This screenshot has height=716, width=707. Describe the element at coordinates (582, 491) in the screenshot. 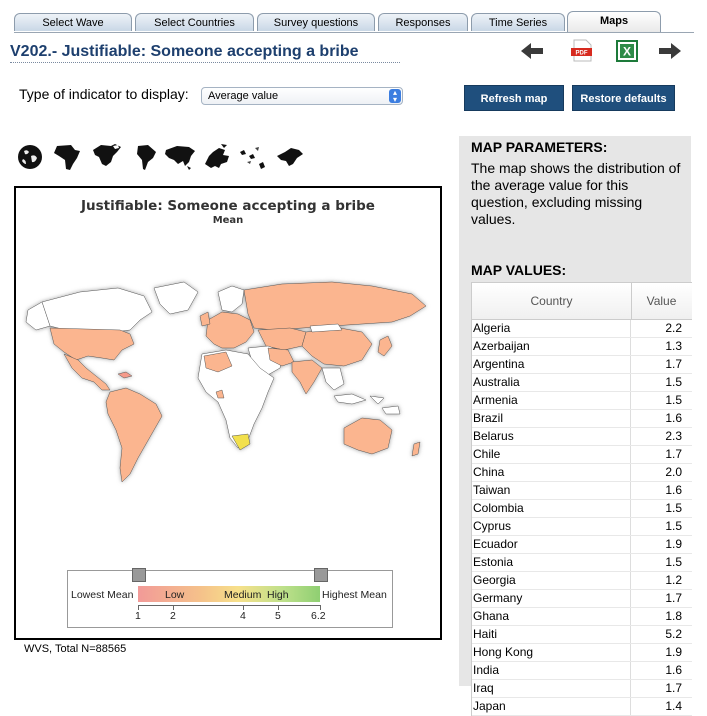

I see `table-row: Taiwan 1.6` at that location.